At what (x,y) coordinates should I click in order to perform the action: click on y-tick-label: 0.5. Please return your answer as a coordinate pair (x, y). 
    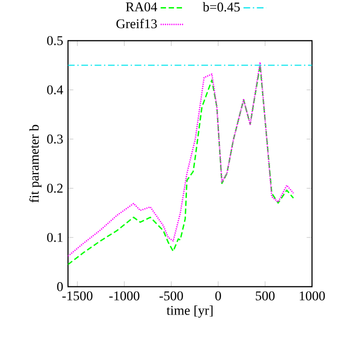
    Looking at the image, I should click on (55, 41).